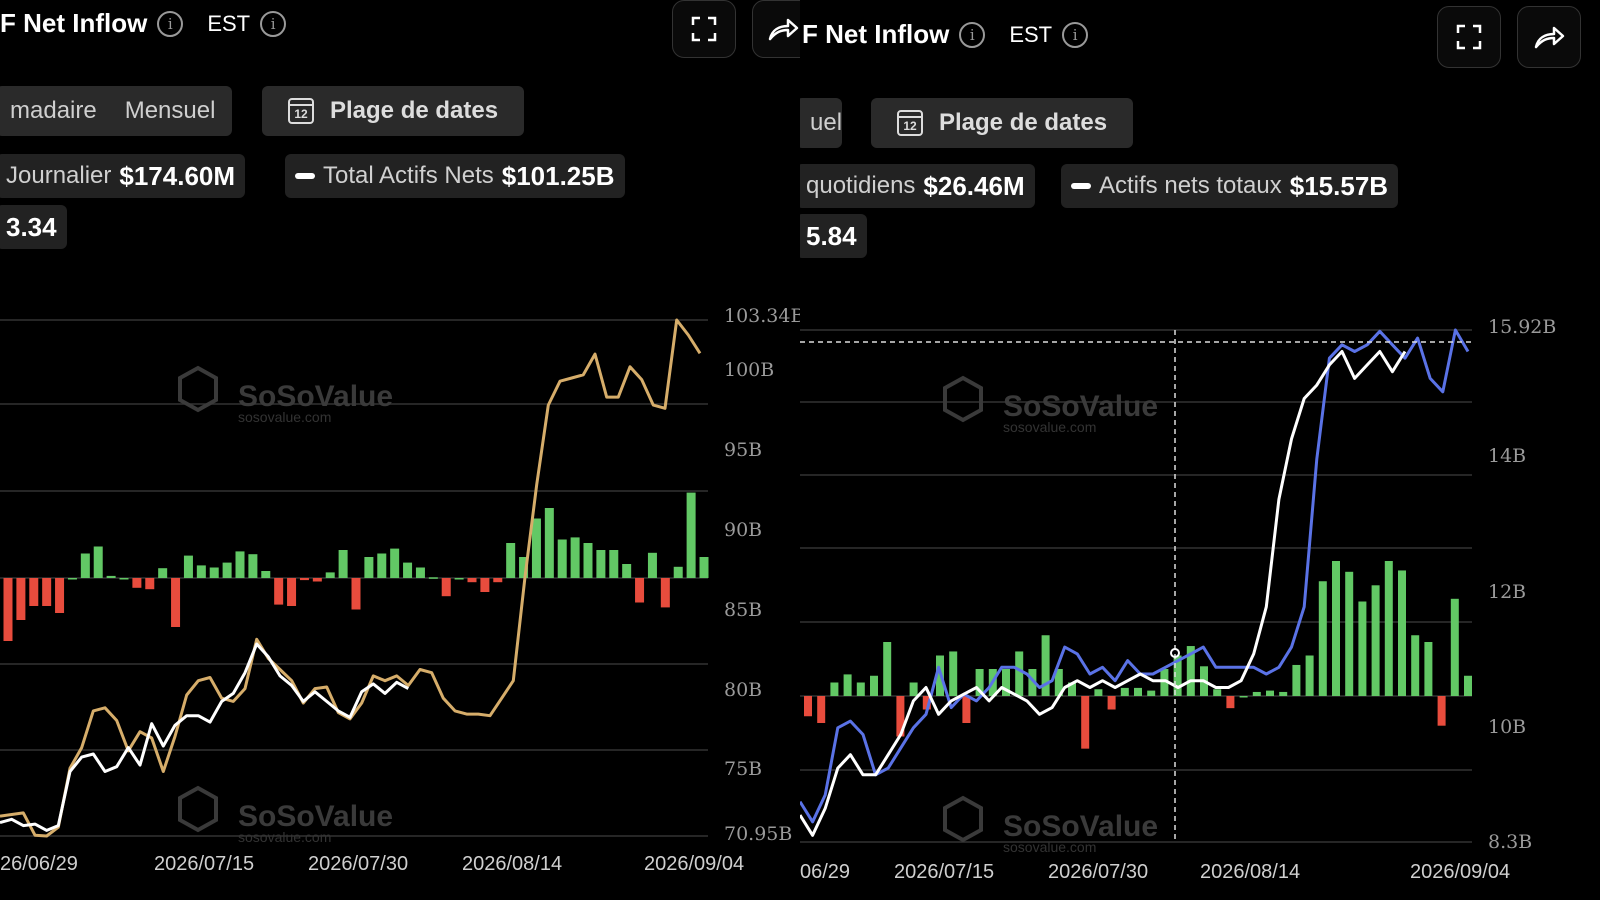 This screenshot has height=900, width=1600. I want to click on legend-total-assets: Actifs nets totaux $15.57B, so click(1230, 186).